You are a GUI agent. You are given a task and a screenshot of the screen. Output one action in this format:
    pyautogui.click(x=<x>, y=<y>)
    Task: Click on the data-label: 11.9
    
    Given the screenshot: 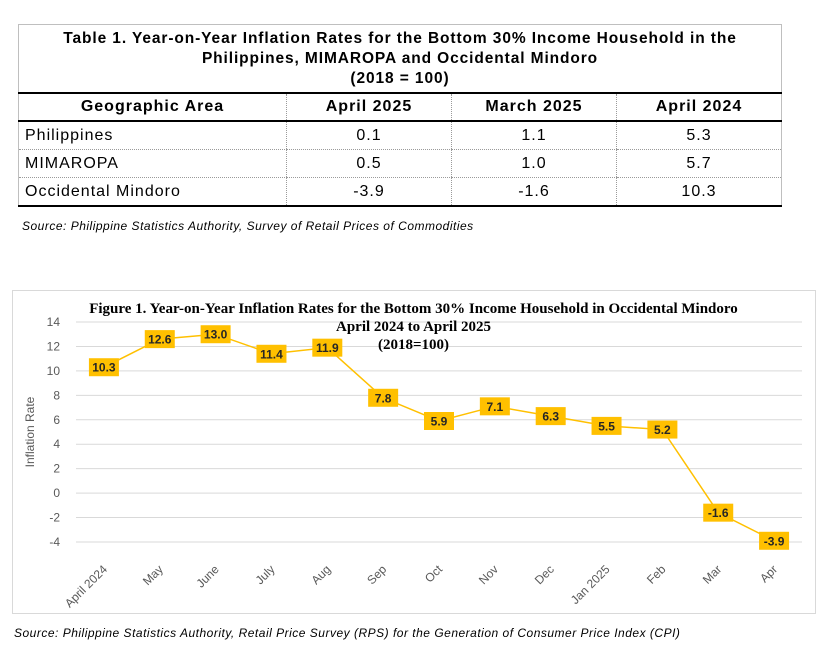 What is the action you would take?
    pyautogui.click(x=327, y=348)
    